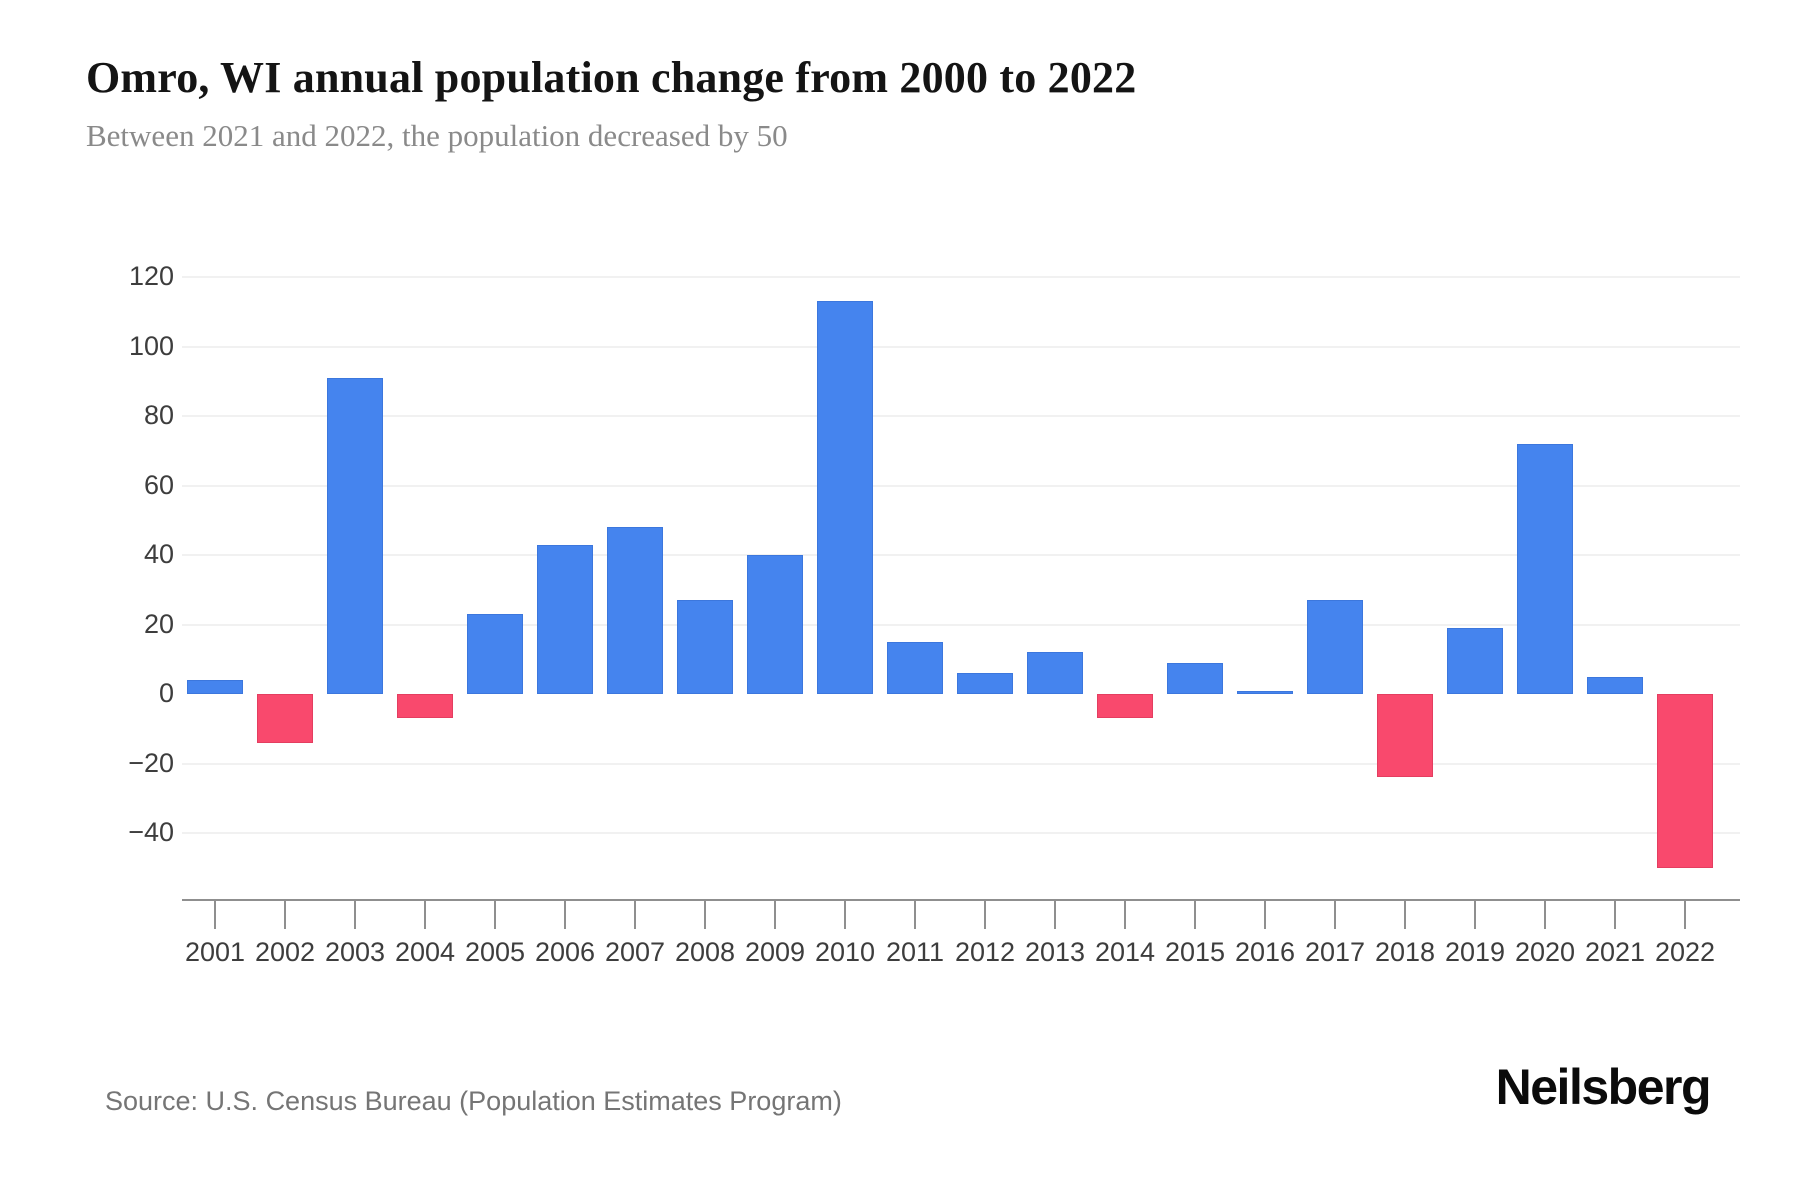 The width and height of the screenshot is (1800, 1200). What do you see at coordinates (1603, 1087) in the screenshot?
I see `neilsberg-logo: Neilsberg` at bounding box center [1603, 1087].